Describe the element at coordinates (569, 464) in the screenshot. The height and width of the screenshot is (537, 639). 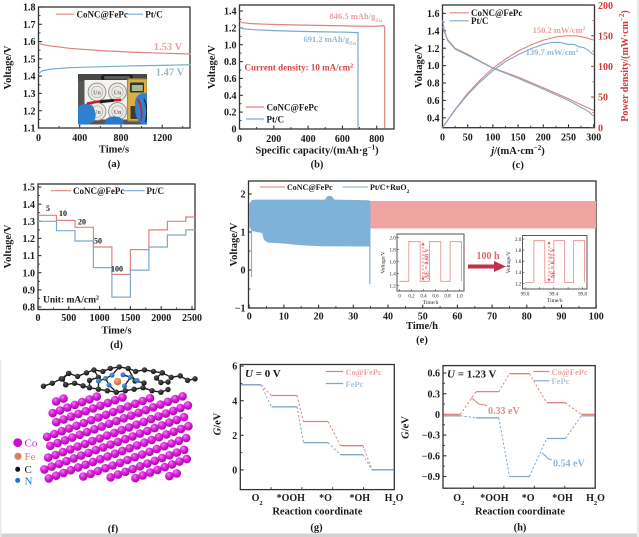
I see `svg-text: 0.54 eV` at that location.